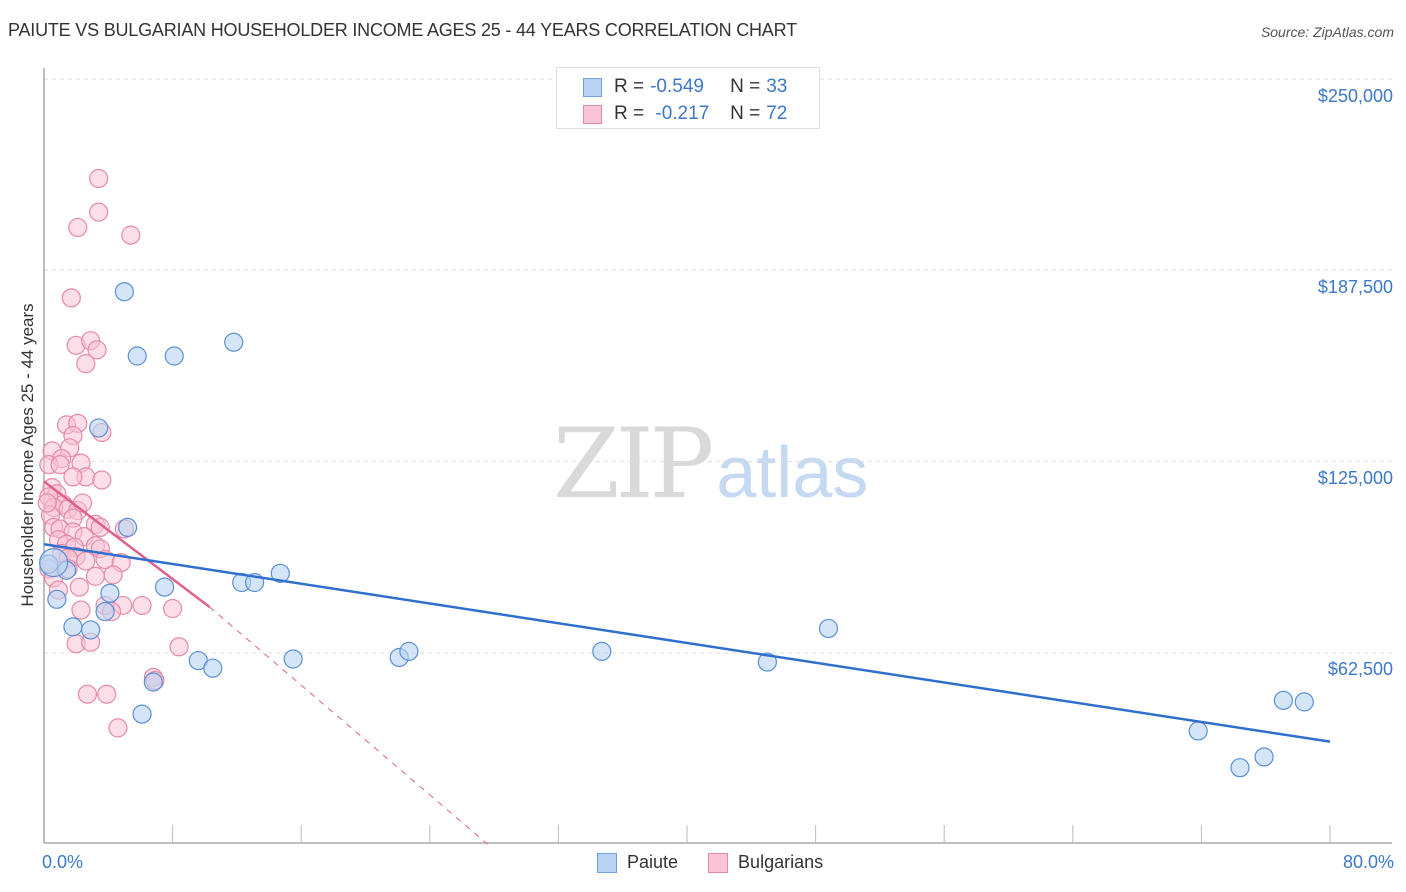 This screenshot has height=892, width=1406. I want to click on watermark-zip: ZIP, so click(633, 464).